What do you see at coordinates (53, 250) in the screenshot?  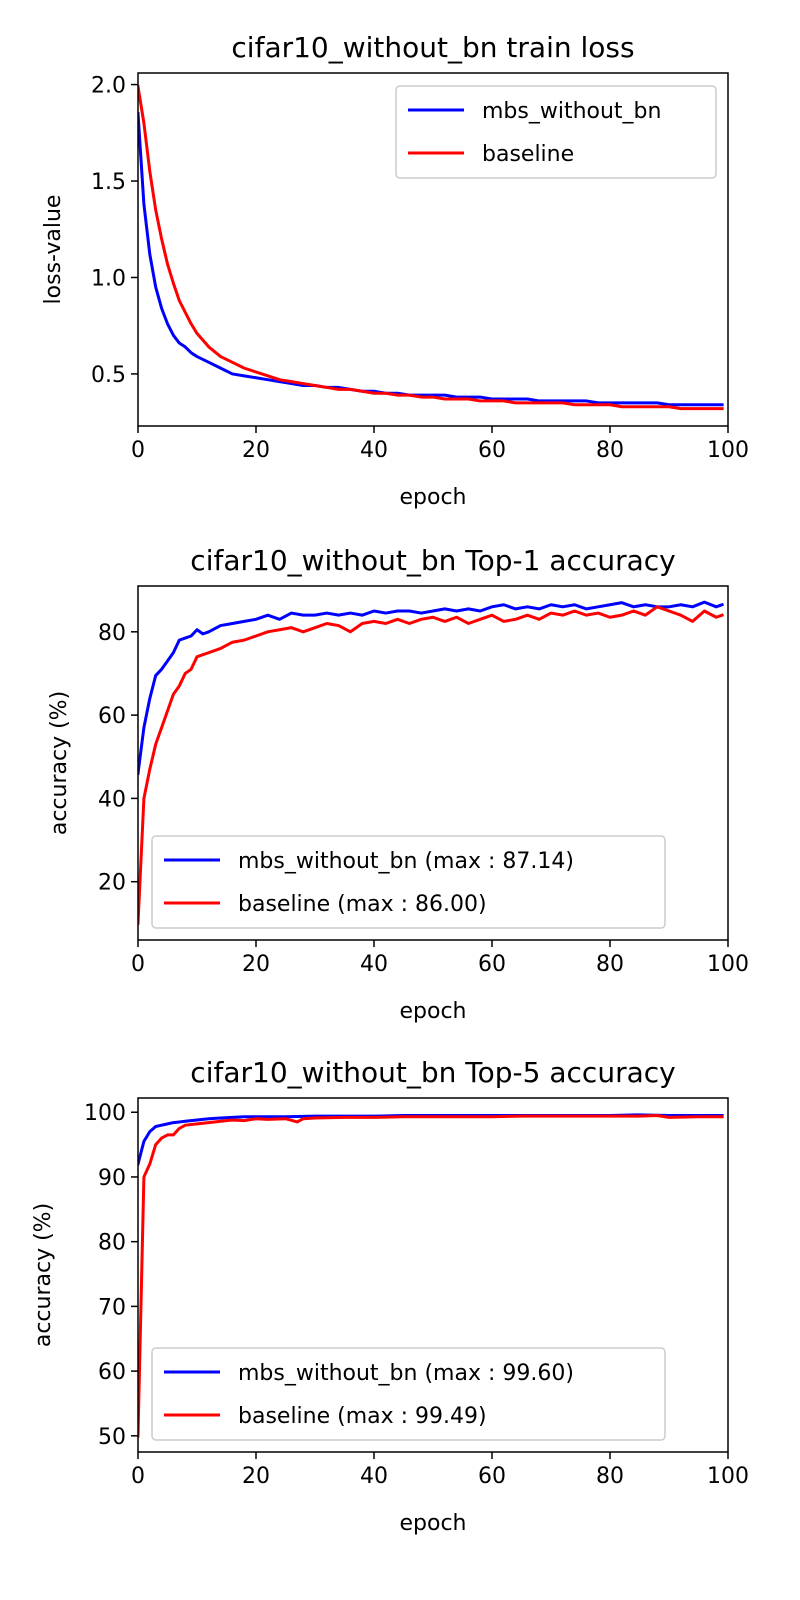 I see `y-axis-label: loss-value` at bounding box center [53, 250].